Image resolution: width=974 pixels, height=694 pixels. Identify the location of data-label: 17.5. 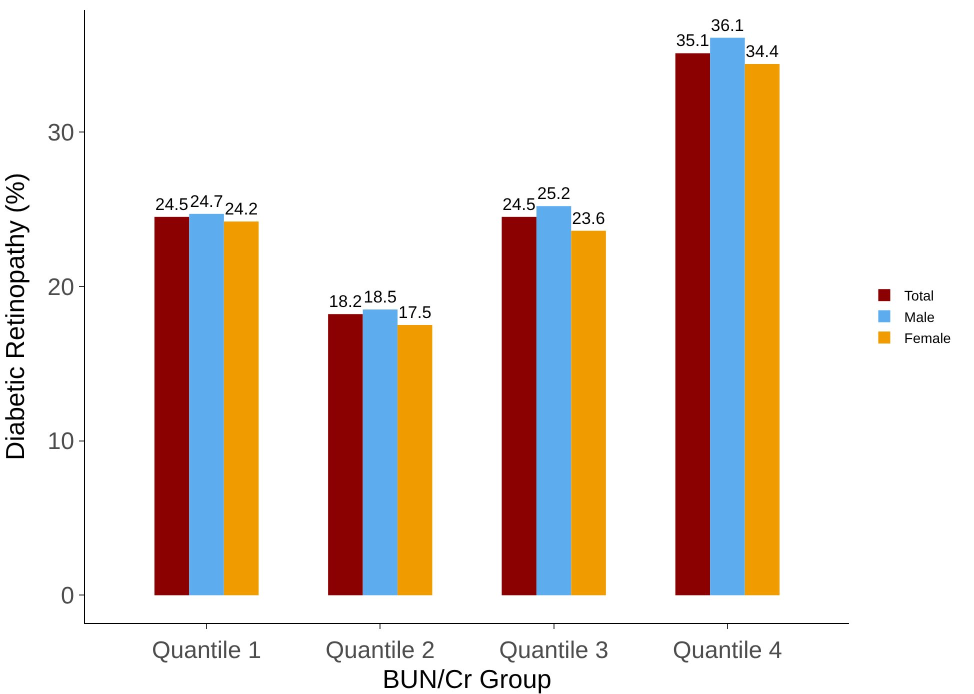
(415, 312).